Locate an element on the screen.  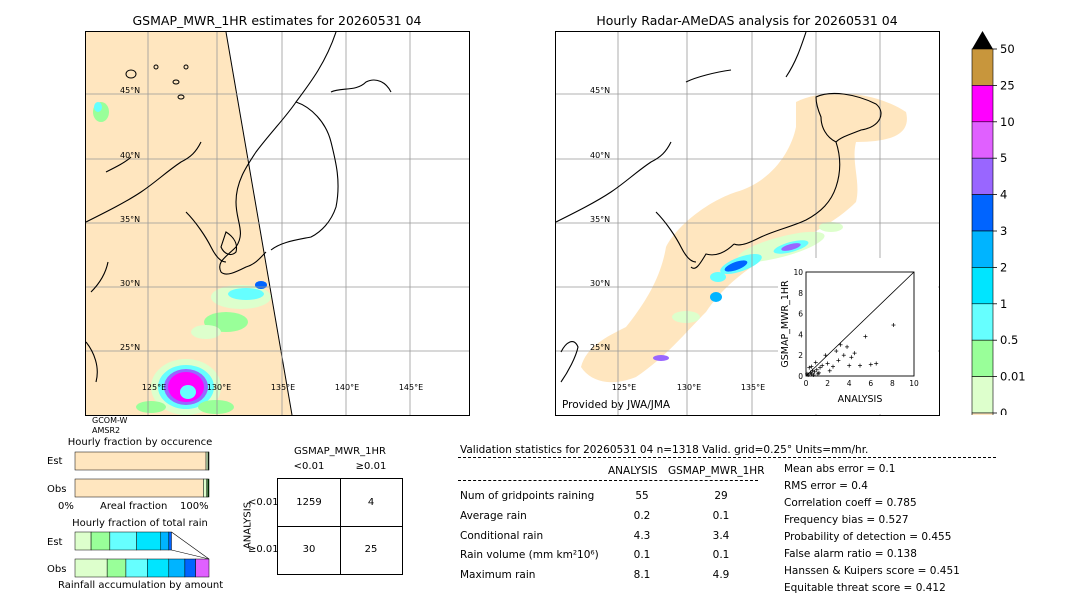
validation-analysis-value: 4.3 is located at coordinates (642, 536).